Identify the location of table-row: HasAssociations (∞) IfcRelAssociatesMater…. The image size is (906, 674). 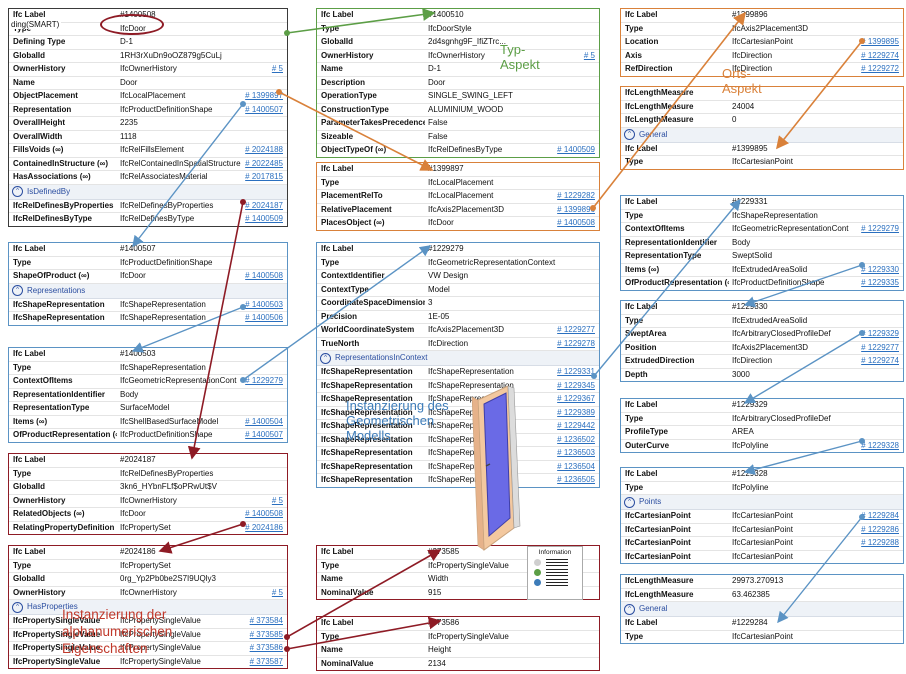
(148, 178).